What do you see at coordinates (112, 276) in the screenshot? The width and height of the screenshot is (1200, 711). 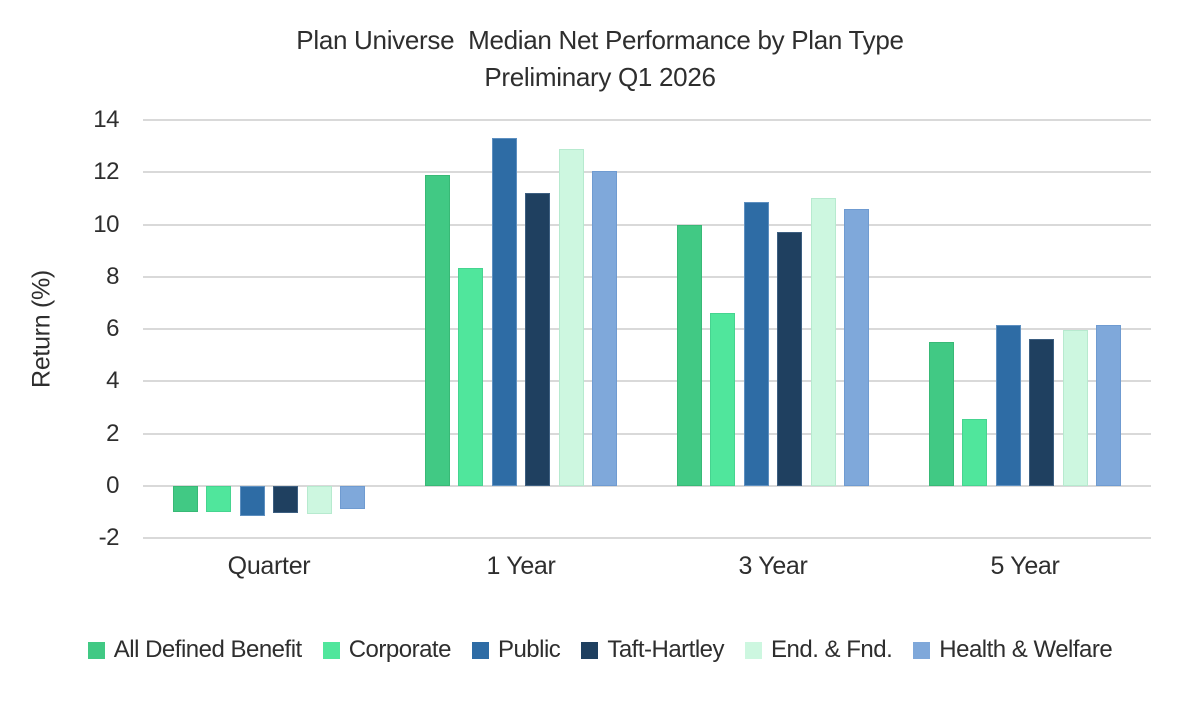 I see `y-tick-label: 8` at bounding box center [112, 276].